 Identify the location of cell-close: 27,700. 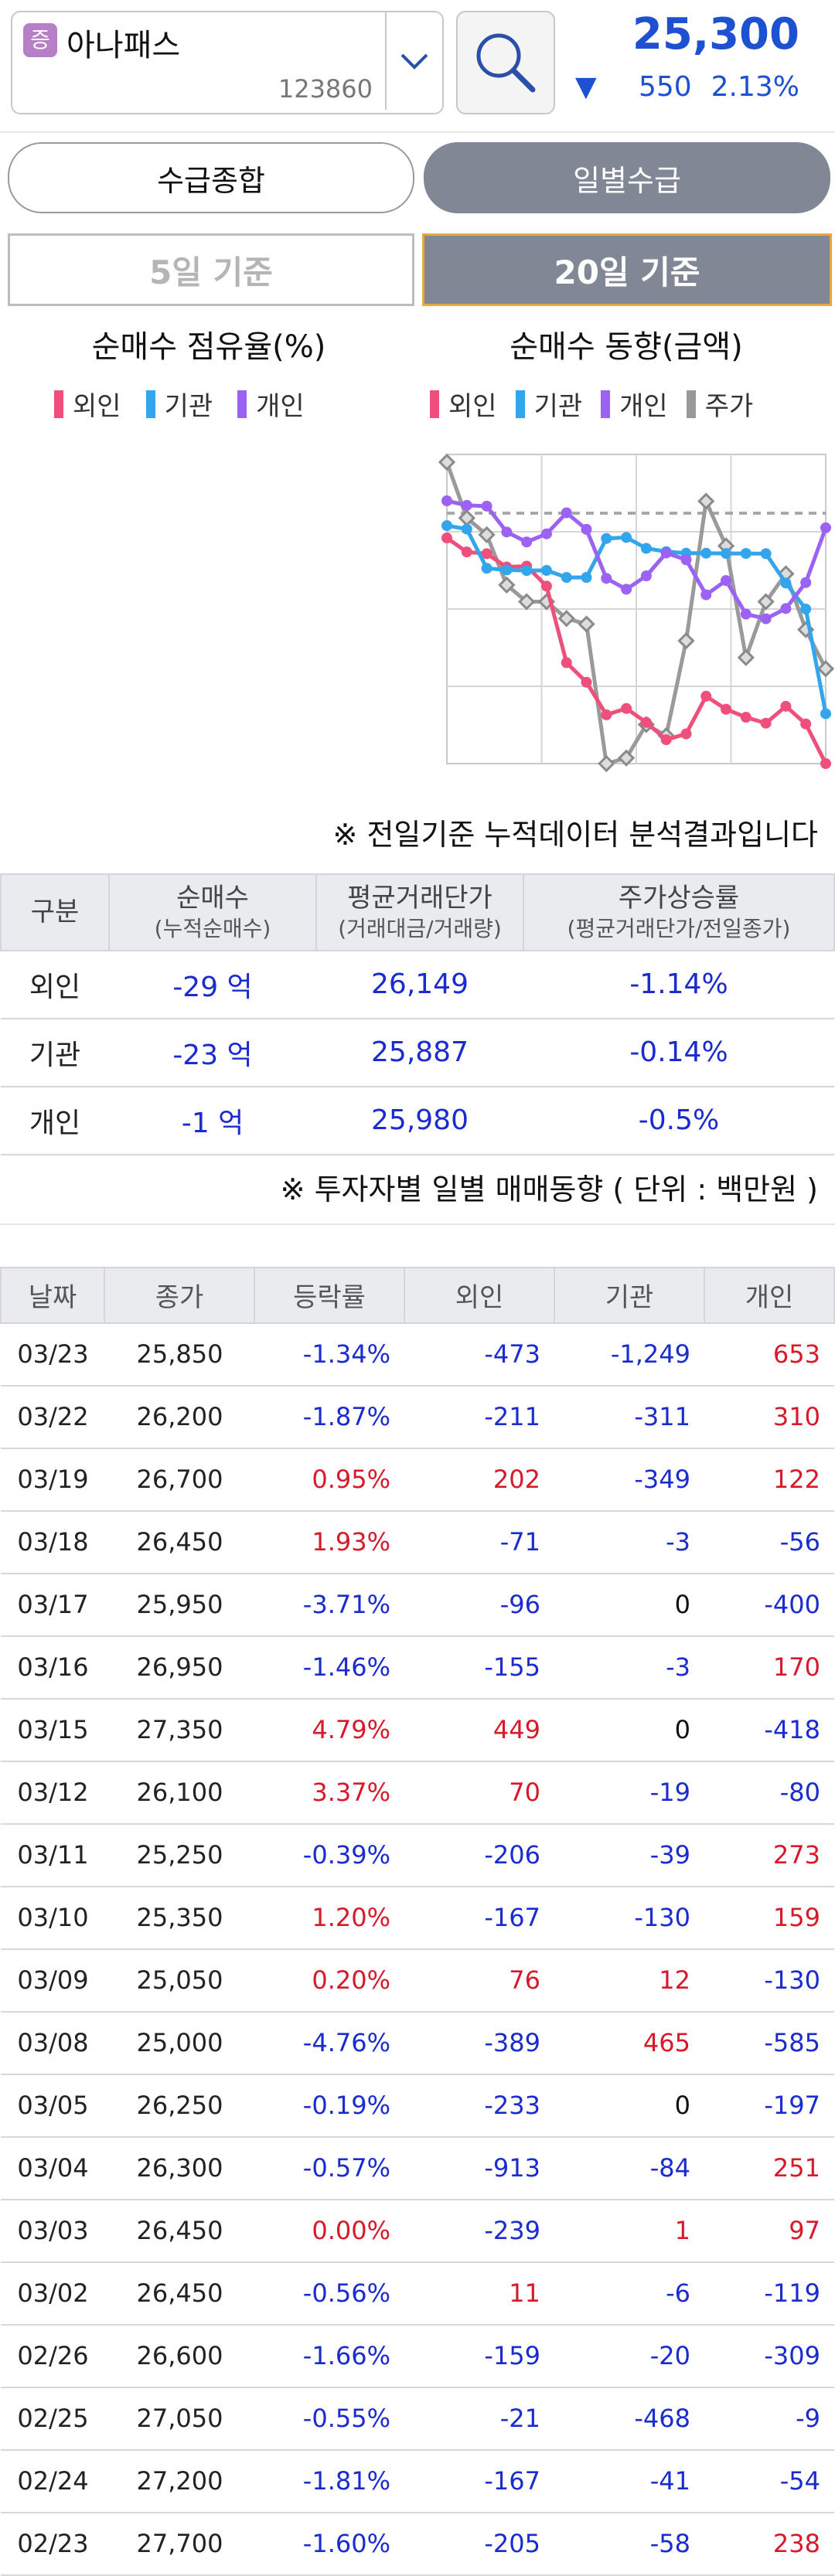
(179, 2544).